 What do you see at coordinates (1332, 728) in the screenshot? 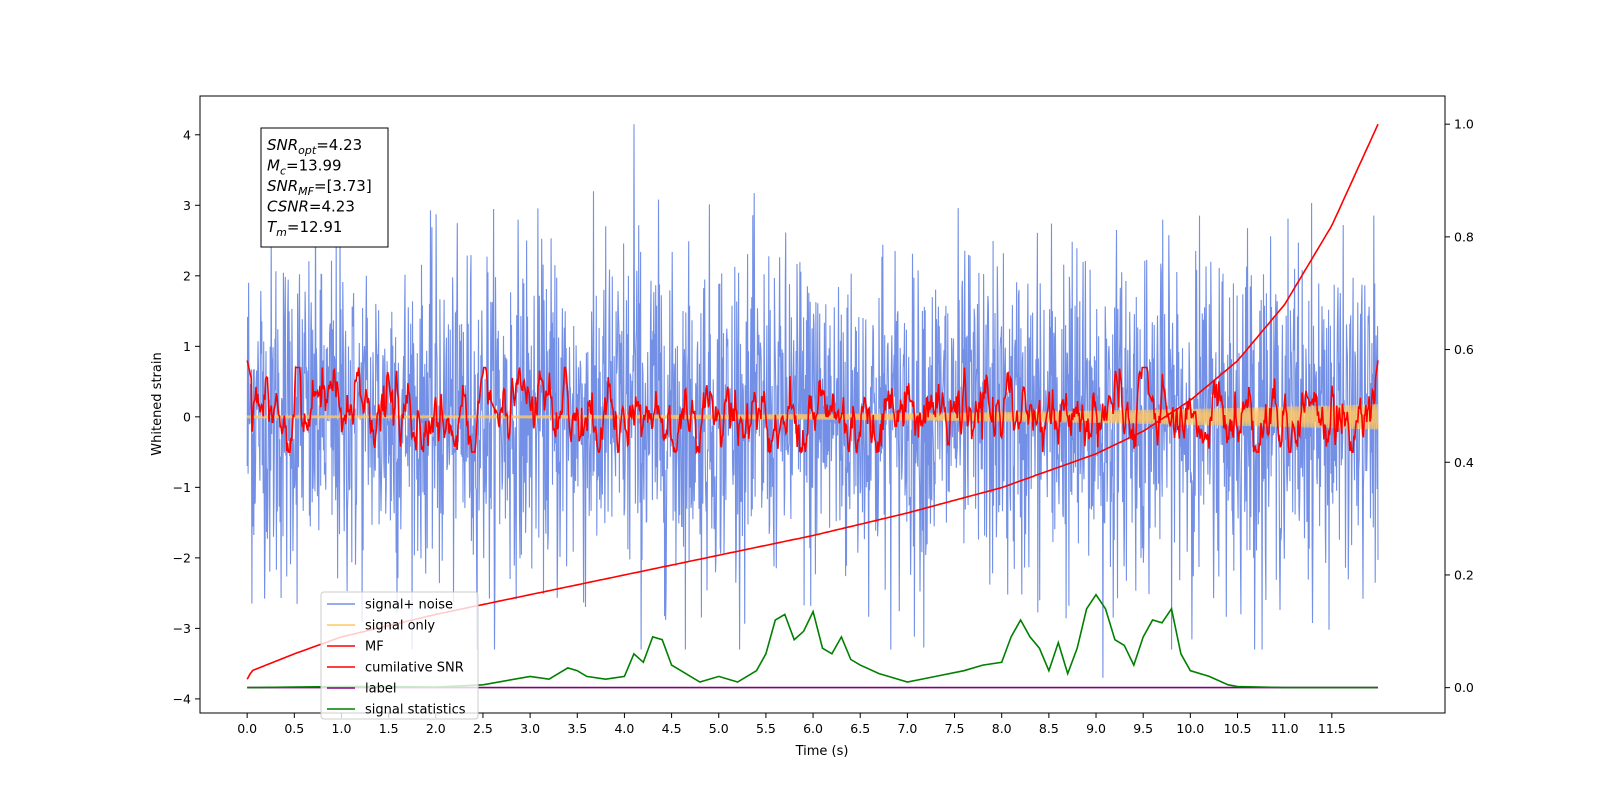
I see `x-tick-label: 11.5` at bounding box center [1332, 728].